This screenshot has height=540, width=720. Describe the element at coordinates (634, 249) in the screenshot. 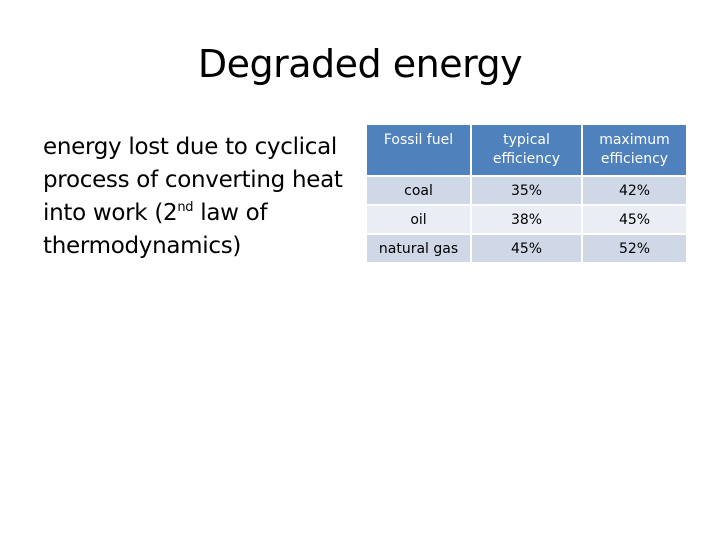

I see `cell-maximum: 52%` at that location.